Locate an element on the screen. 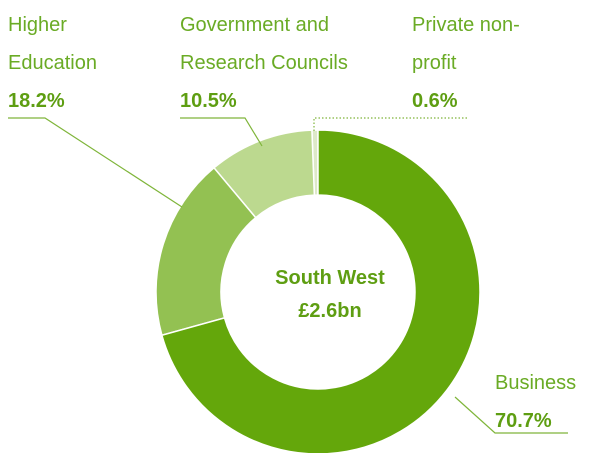 The height and width of the screenshot is (453, 598). value-label: 10.5% is located at coordinates (208, 101).